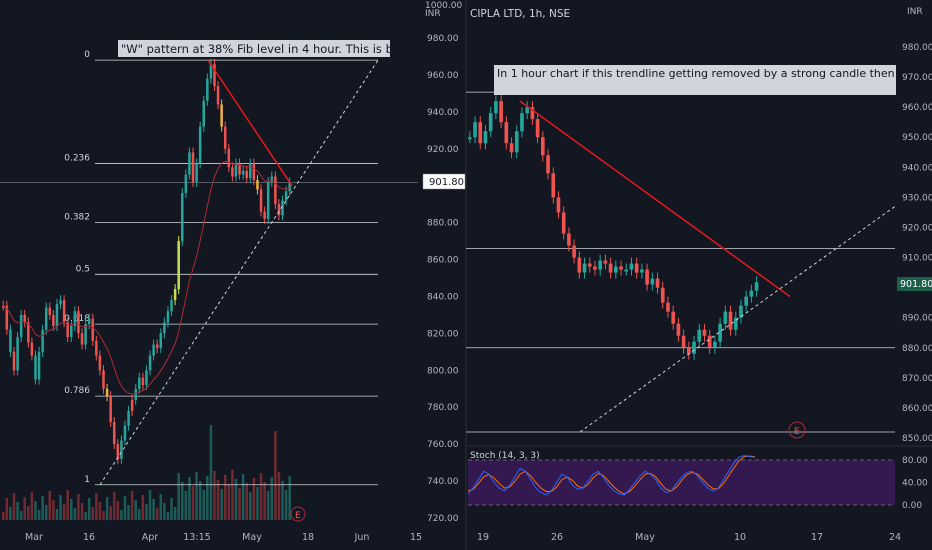 The width and height of the screenshot is (932, 550). What do you see at coordinates (916, 284) in the screenshot?
I see `right-last-price-label: 901.80` at bounding box center [916, 284].